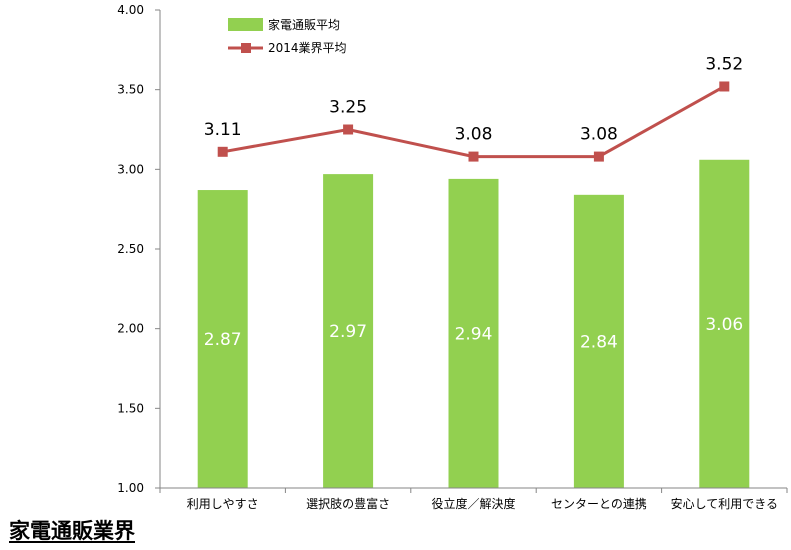  What do you see at coordinates (304, 24) in the screenshot?
I see `legend-label: 家電通販平均` at bounding box center [304, 24].